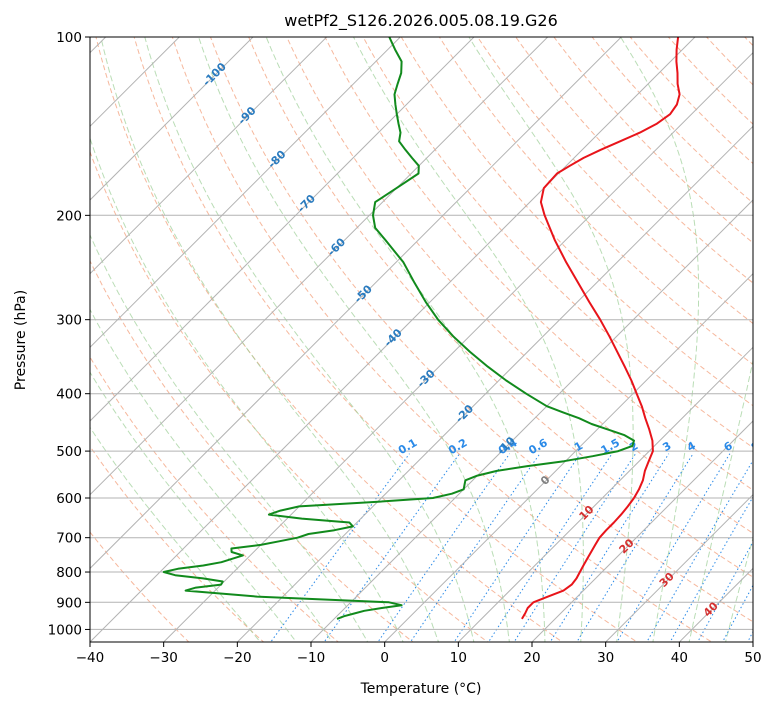 The height and width of the screenshot is (713, 775). I want to click on mixing-ratio-label: 0.1, so click(407, 446).